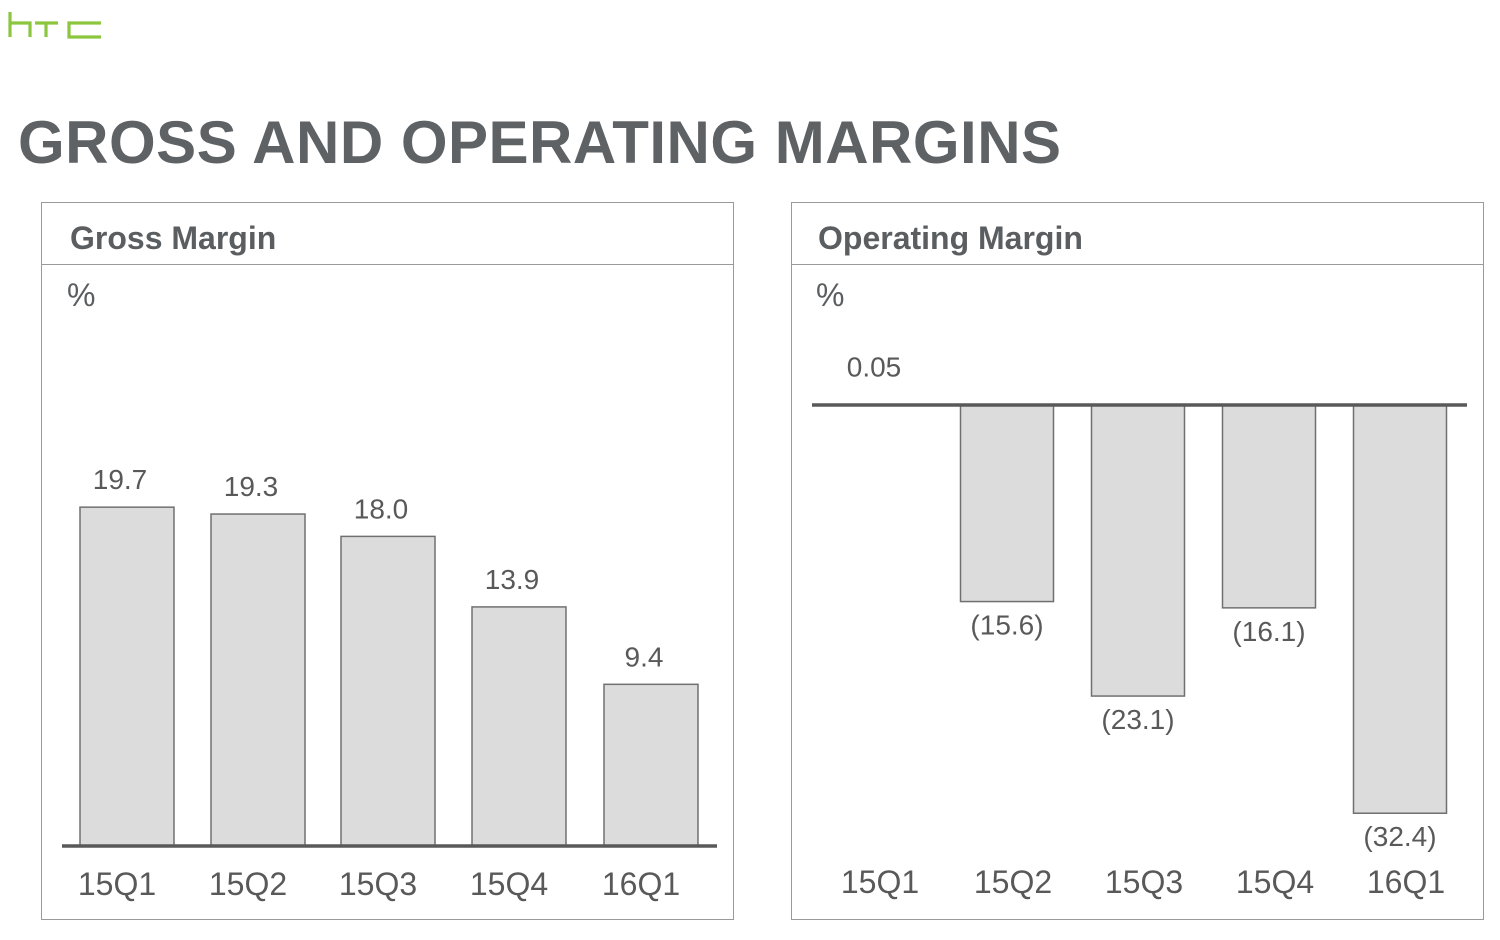  What do you see at coordinates (512, 579) in the screenshot?
I see `gross-margin-value-label: 13.9` at bounding box center [512, 579].